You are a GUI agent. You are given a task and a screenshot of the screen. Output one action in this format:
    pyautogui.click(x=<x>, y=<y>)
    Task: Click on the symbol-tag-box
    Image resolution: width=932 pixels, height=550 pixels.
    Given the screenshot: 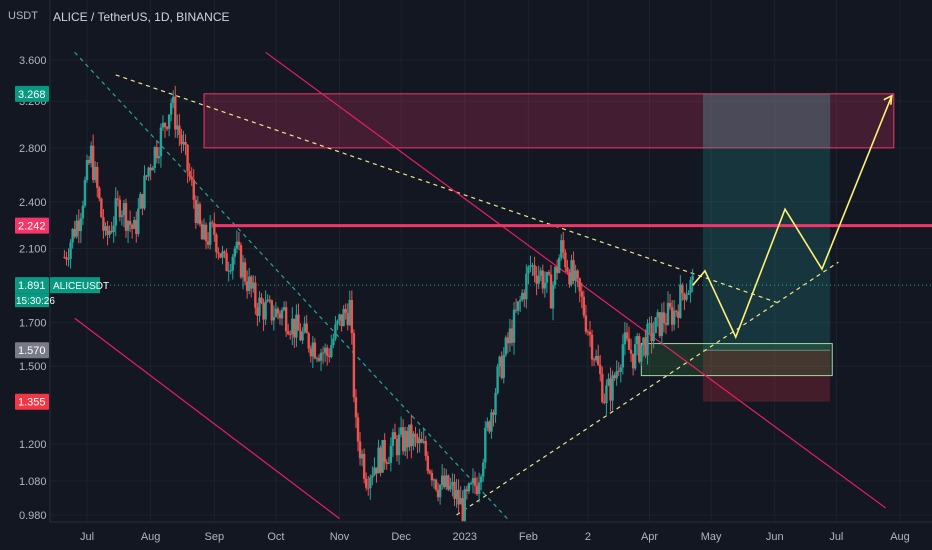 What is the action you would take?
    pyautogui.click(x=75, y=285)
    